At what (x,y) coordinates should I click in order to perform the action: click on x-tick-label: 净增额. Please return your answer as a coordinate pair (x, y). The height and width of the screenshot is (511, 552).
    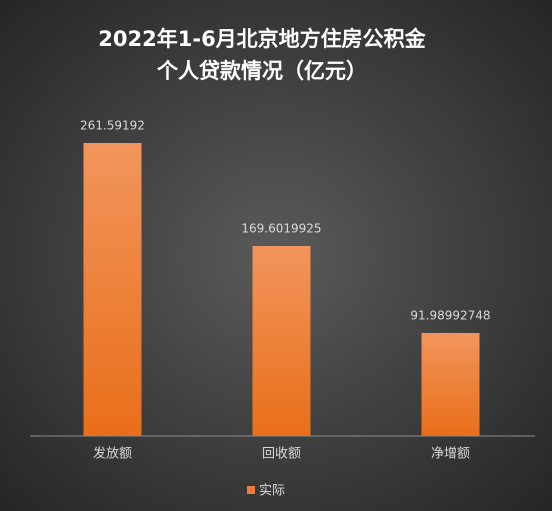
    Looking at the image, I should click on (450, 454).